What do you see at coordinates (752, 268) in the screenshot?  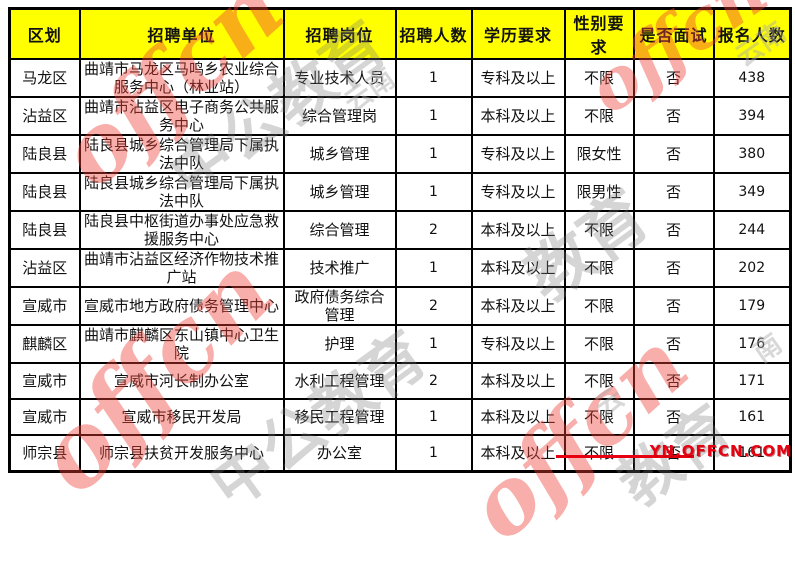 I see `cell-applicants: 202` at bounding box center [752, 268].